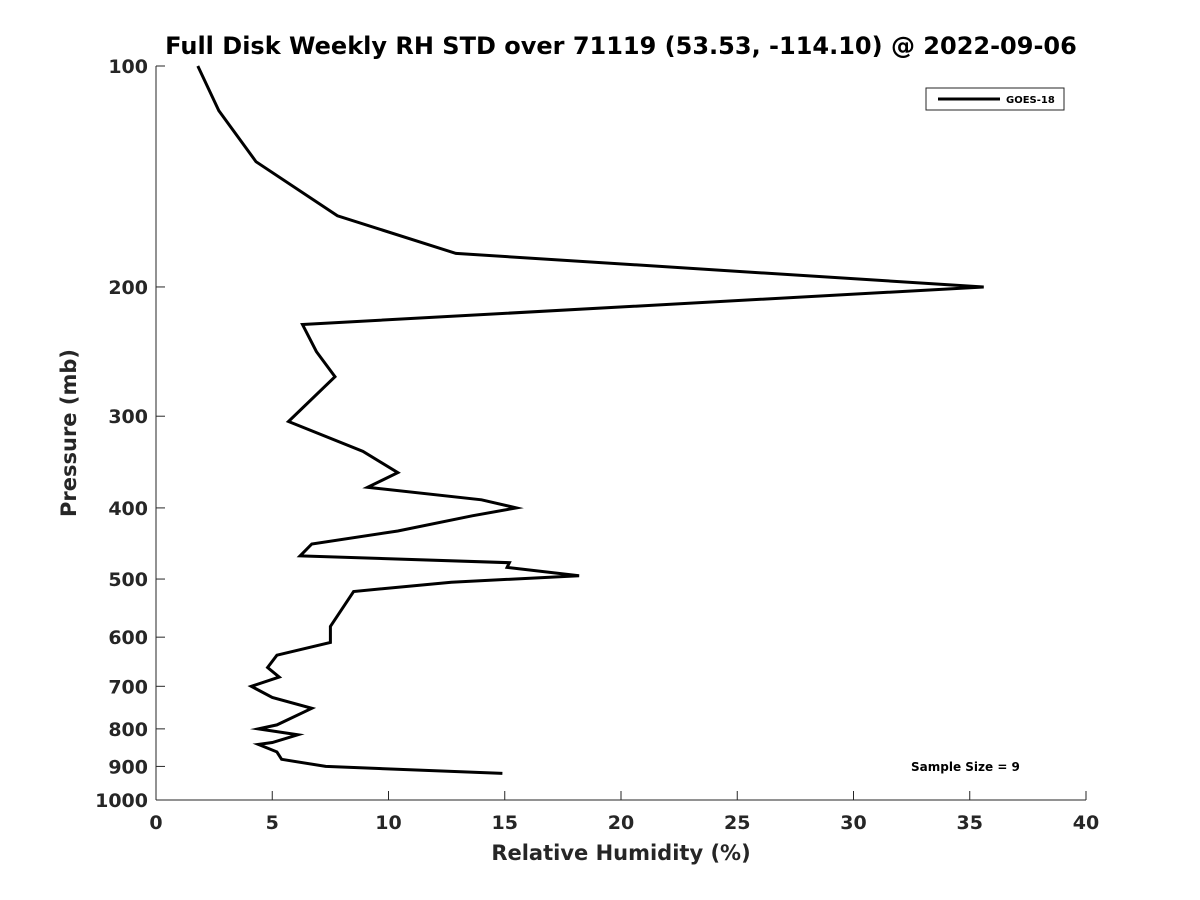 Image resolution: width=1200 pixels, height=900 pixels. I want to click on y-tick-label: 800, so click(128, 730).